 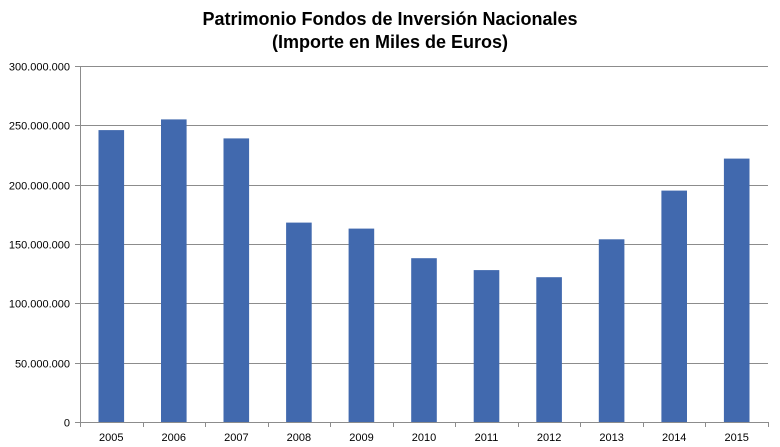 I want to click on y-tick-label: 150.000.000, so click(x=39, y=246).